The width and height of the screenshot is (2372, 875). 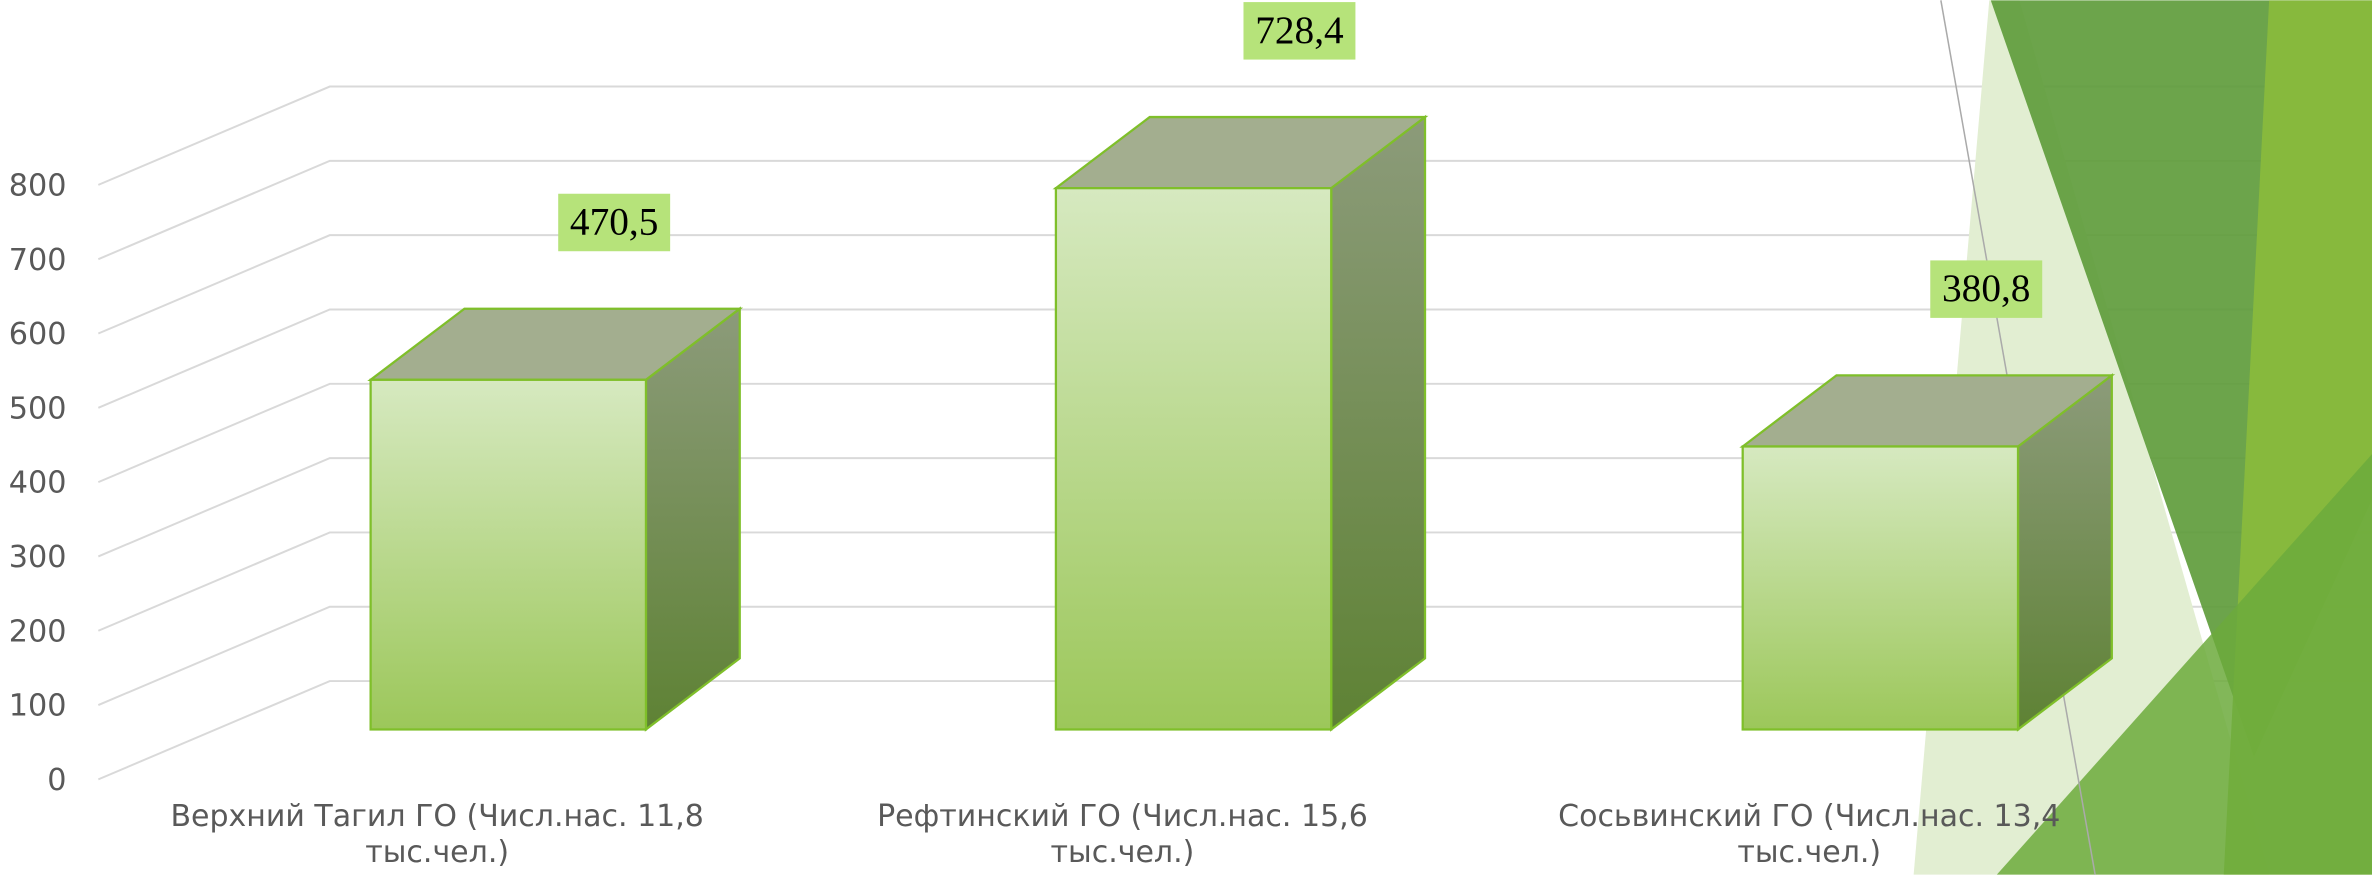 What do you see at coordinates (1122, 834) in the screenshot?
I see `x-tick-label: Рефтинский ГО (Числ.нас. 15,6 тыс.чел.)` at bounding box center [1122, 834].